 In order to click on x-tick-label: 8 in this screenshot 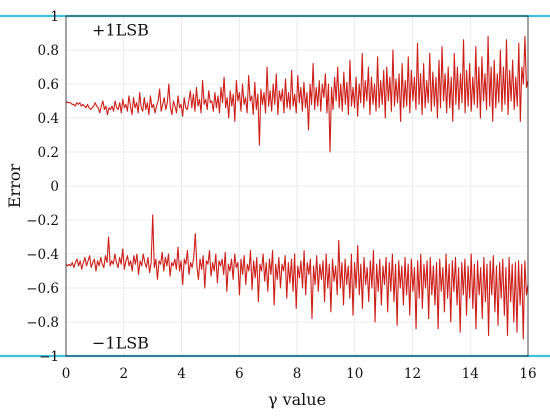, I will do `click(297, 374)`.